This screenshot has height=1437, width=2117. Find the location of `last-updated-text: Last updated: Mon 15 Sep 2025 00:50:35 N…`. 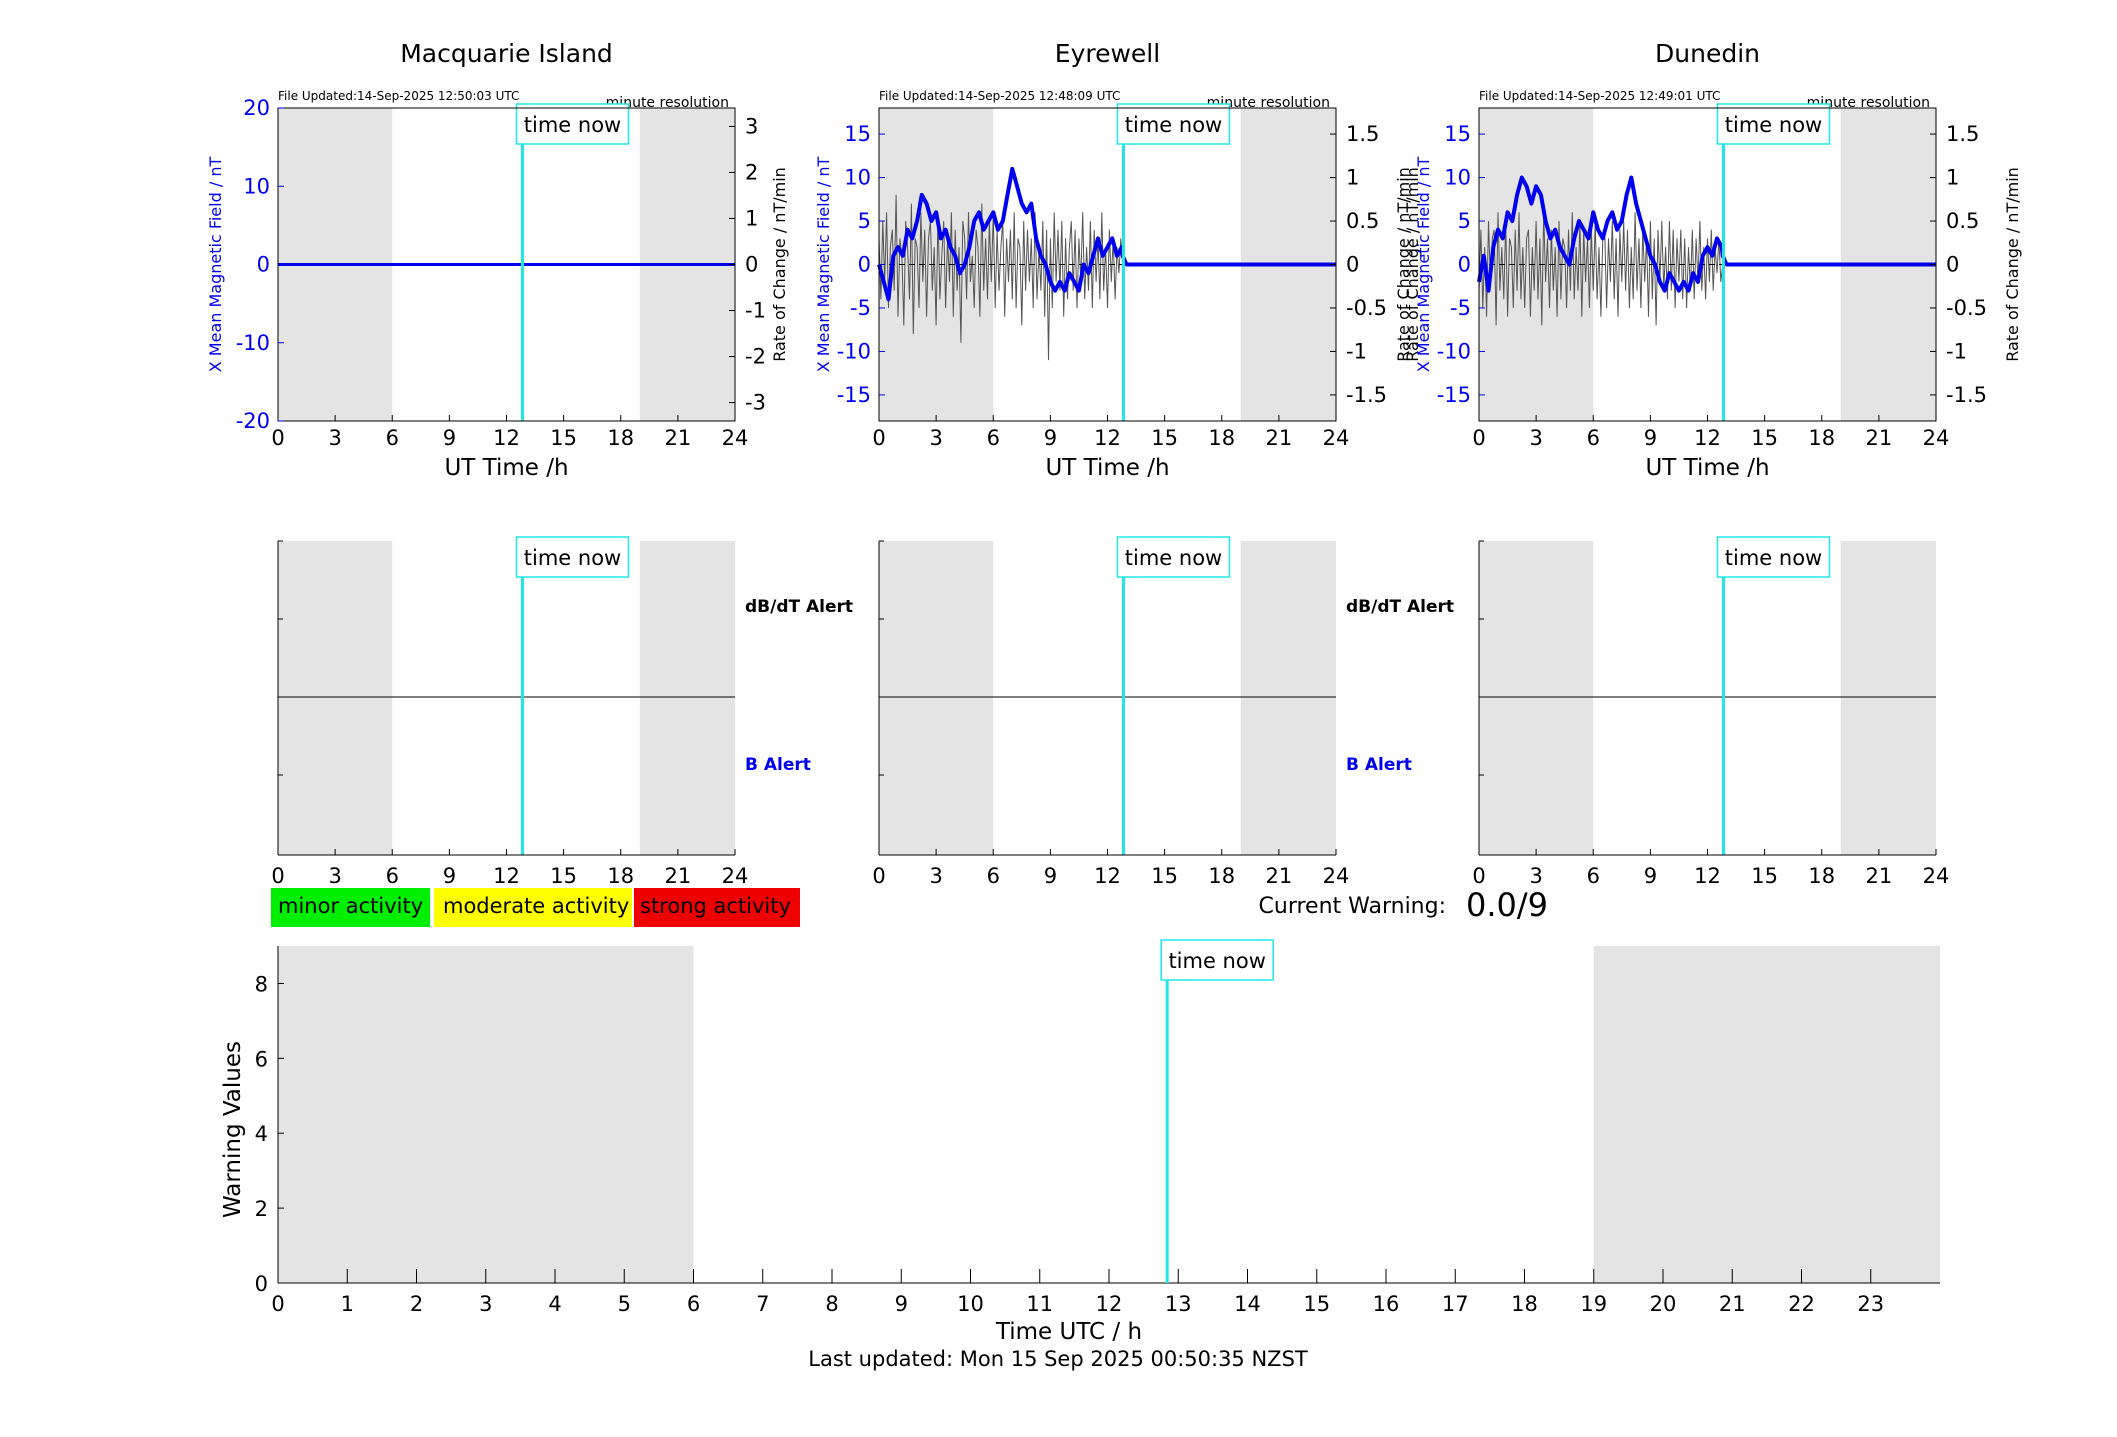

last-updated-text: Last updated: Mon 15 Sep 2025 00:50:35 N… is located at coordinates (1058, 1359).